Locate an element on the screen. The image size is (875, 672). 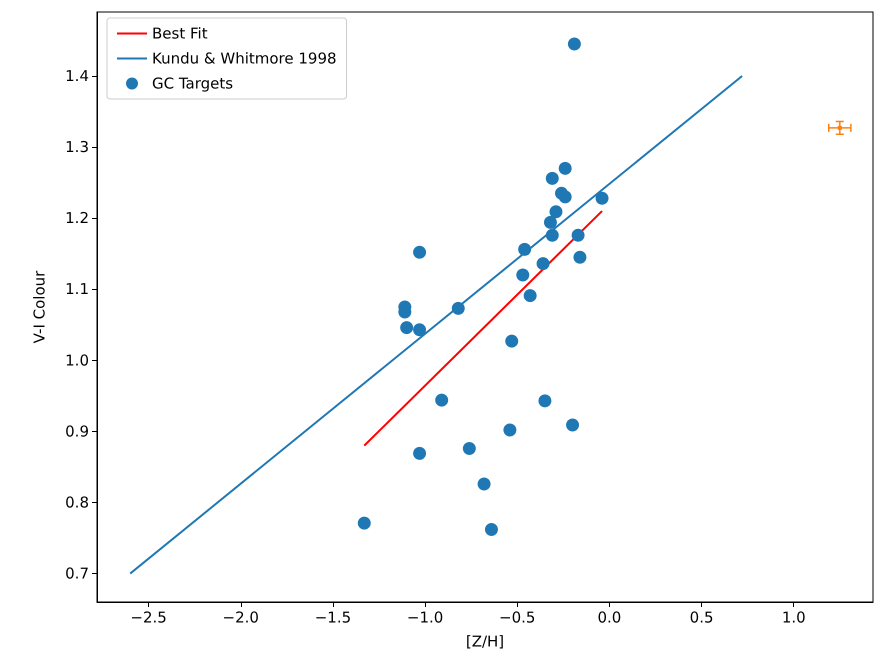
x-tick-label: 1.0 is located at coordinates (794, 617).